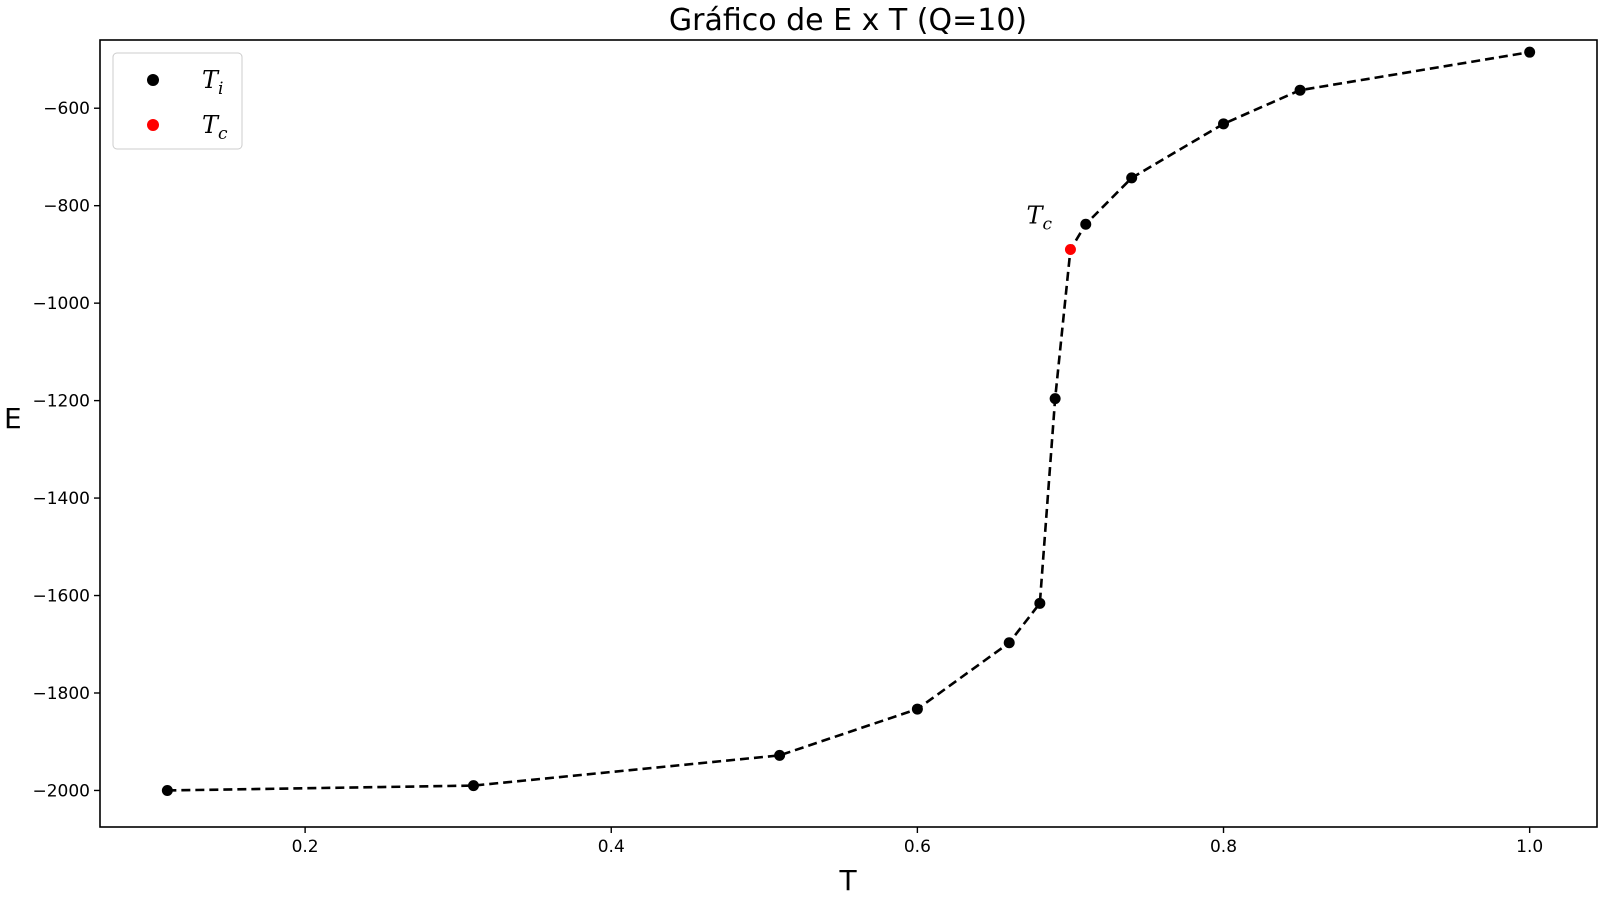 This screenshot has width=1600, height=900. Describe the element at coordinates (61, 402) in the screenshot. I see `y-tick-label: −1200` at that location.